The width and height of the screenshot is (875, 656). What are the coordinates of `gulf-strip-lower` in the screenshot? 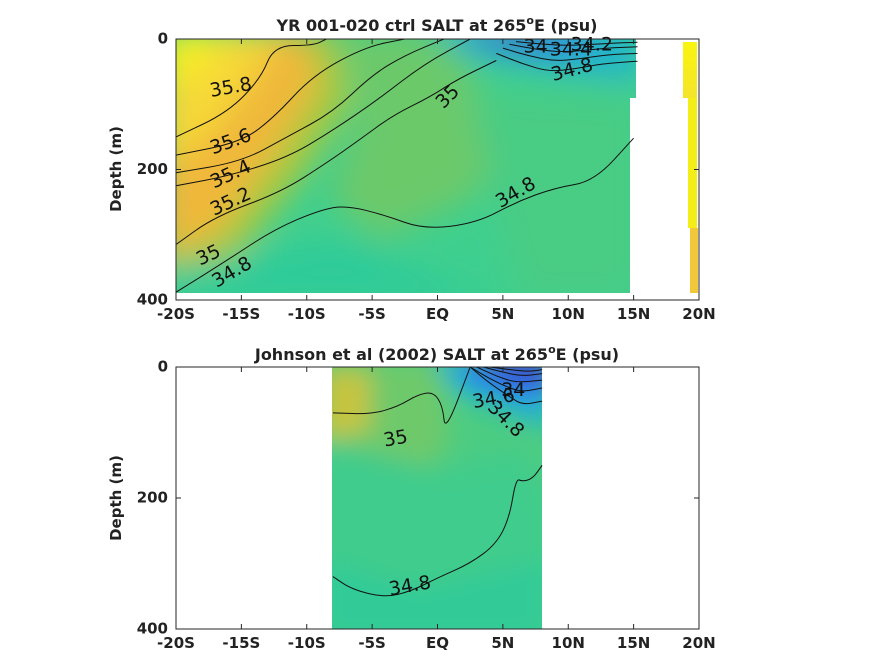 It's located at (694, 260).